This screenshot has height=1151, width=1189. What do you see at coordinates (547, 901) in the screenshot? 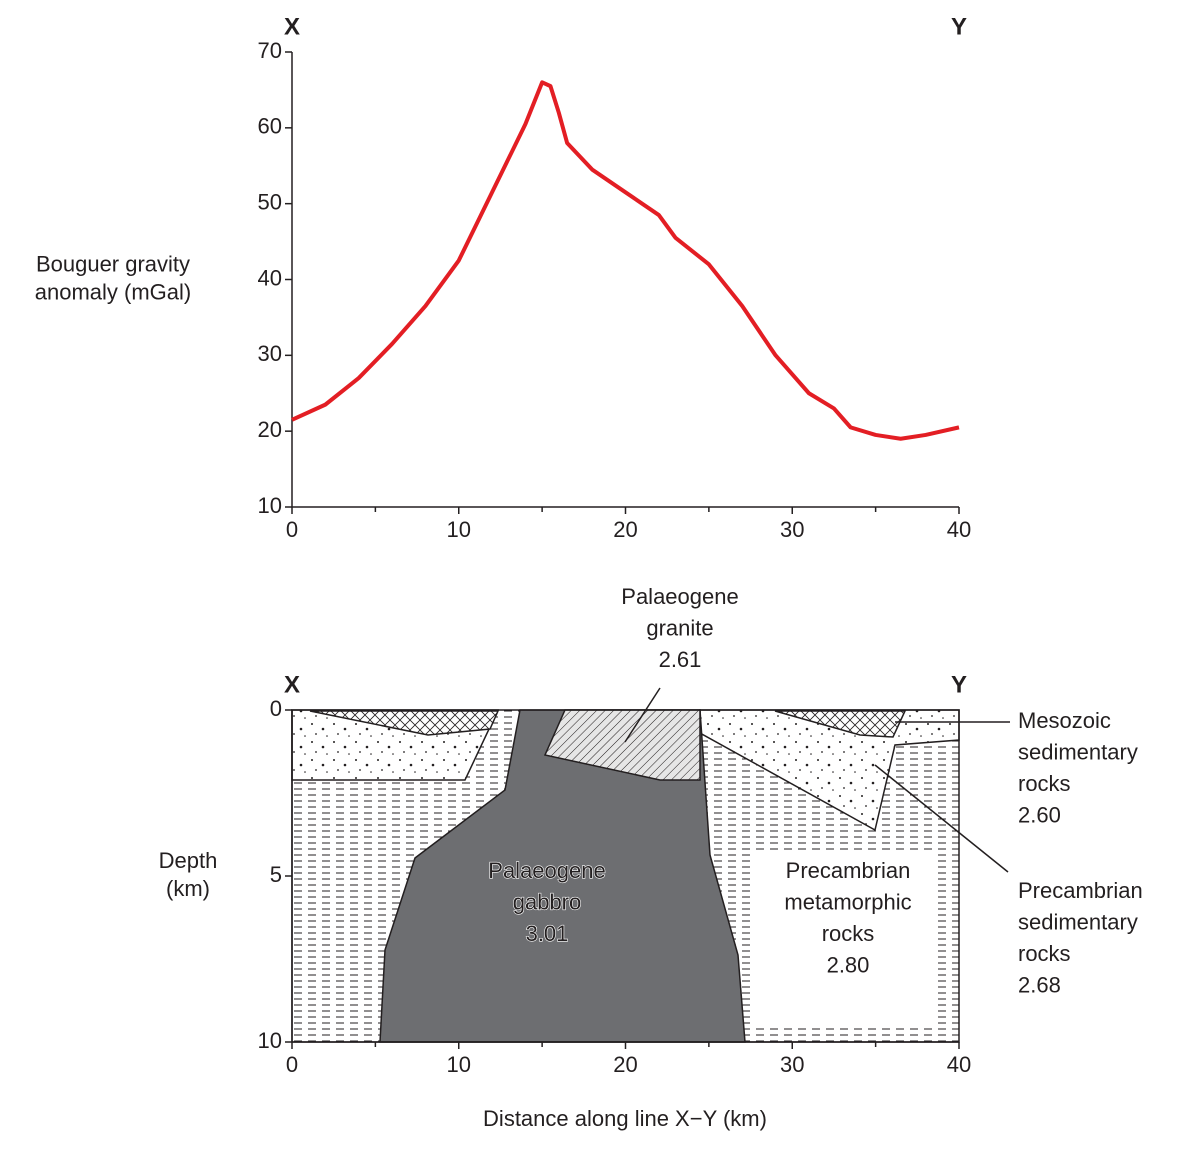
I see `unit-name: gabbro` at bounding box center [547, 901].